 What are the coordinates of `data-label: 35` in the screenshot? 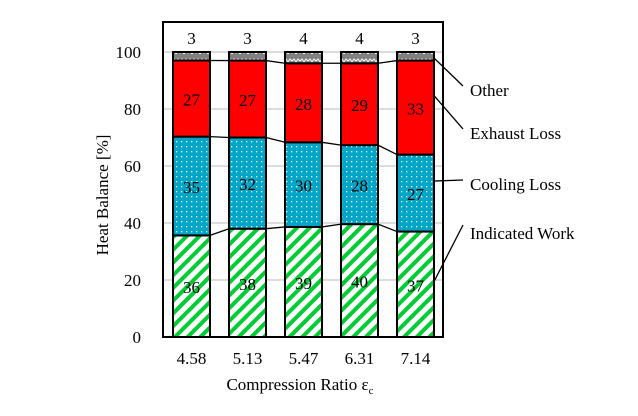 It's located at (191, 187).